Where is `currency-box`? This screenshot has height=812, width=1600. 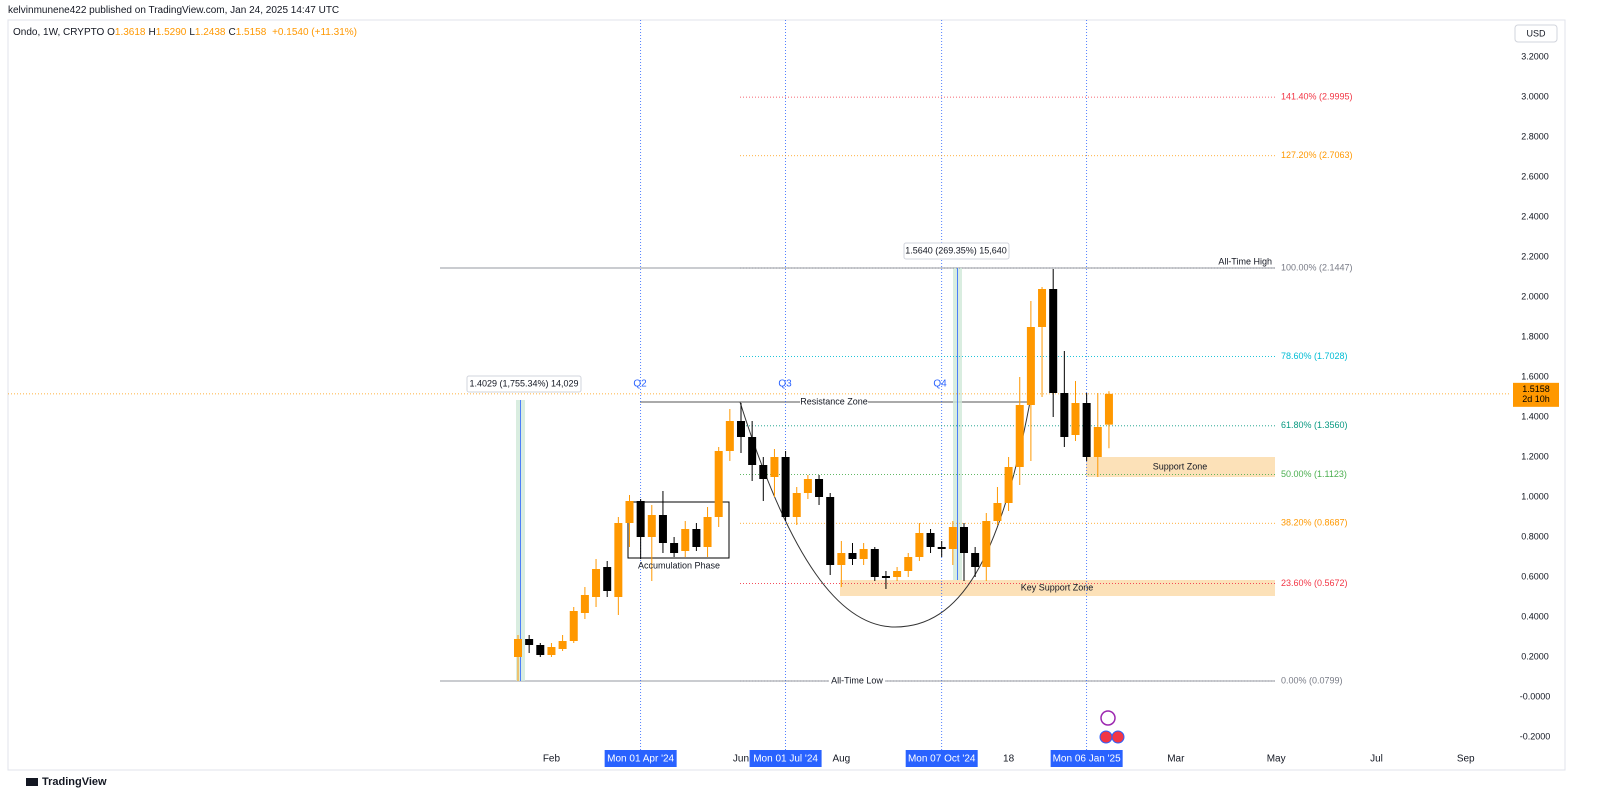
currency-box is located at coordinates (1536, 33).